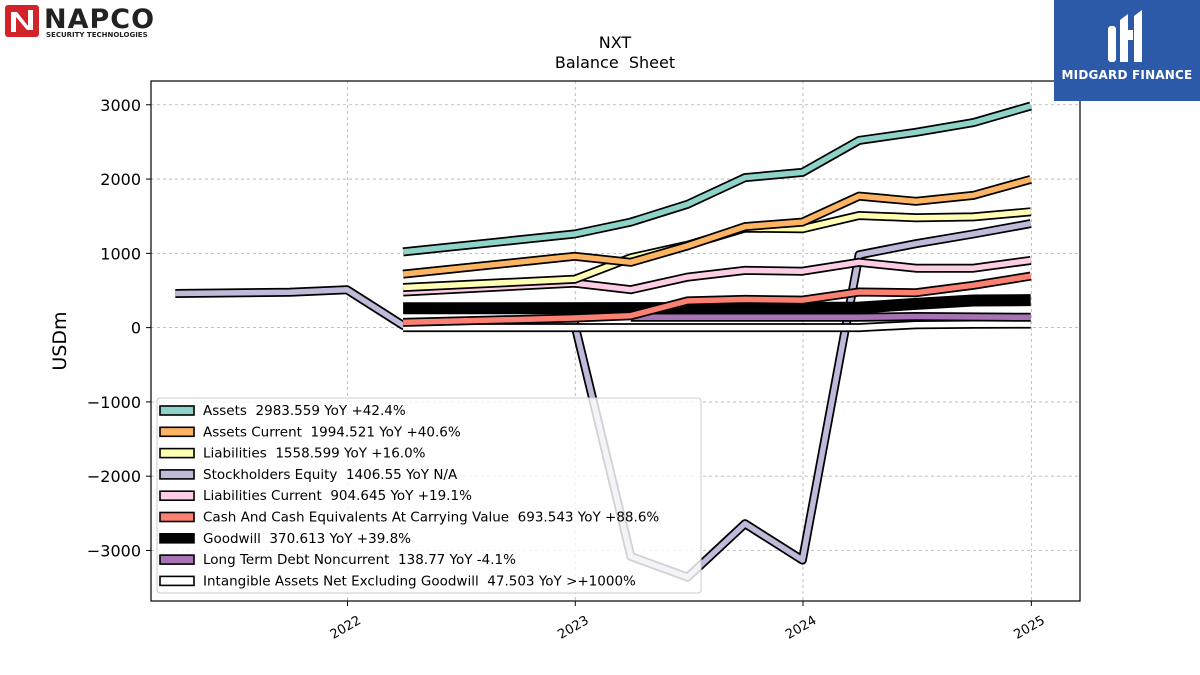 The image size is (1200, 675). I want to click on legend-entry: Assets Current 1994.521 YoY +40.6%, so click(332, 432).